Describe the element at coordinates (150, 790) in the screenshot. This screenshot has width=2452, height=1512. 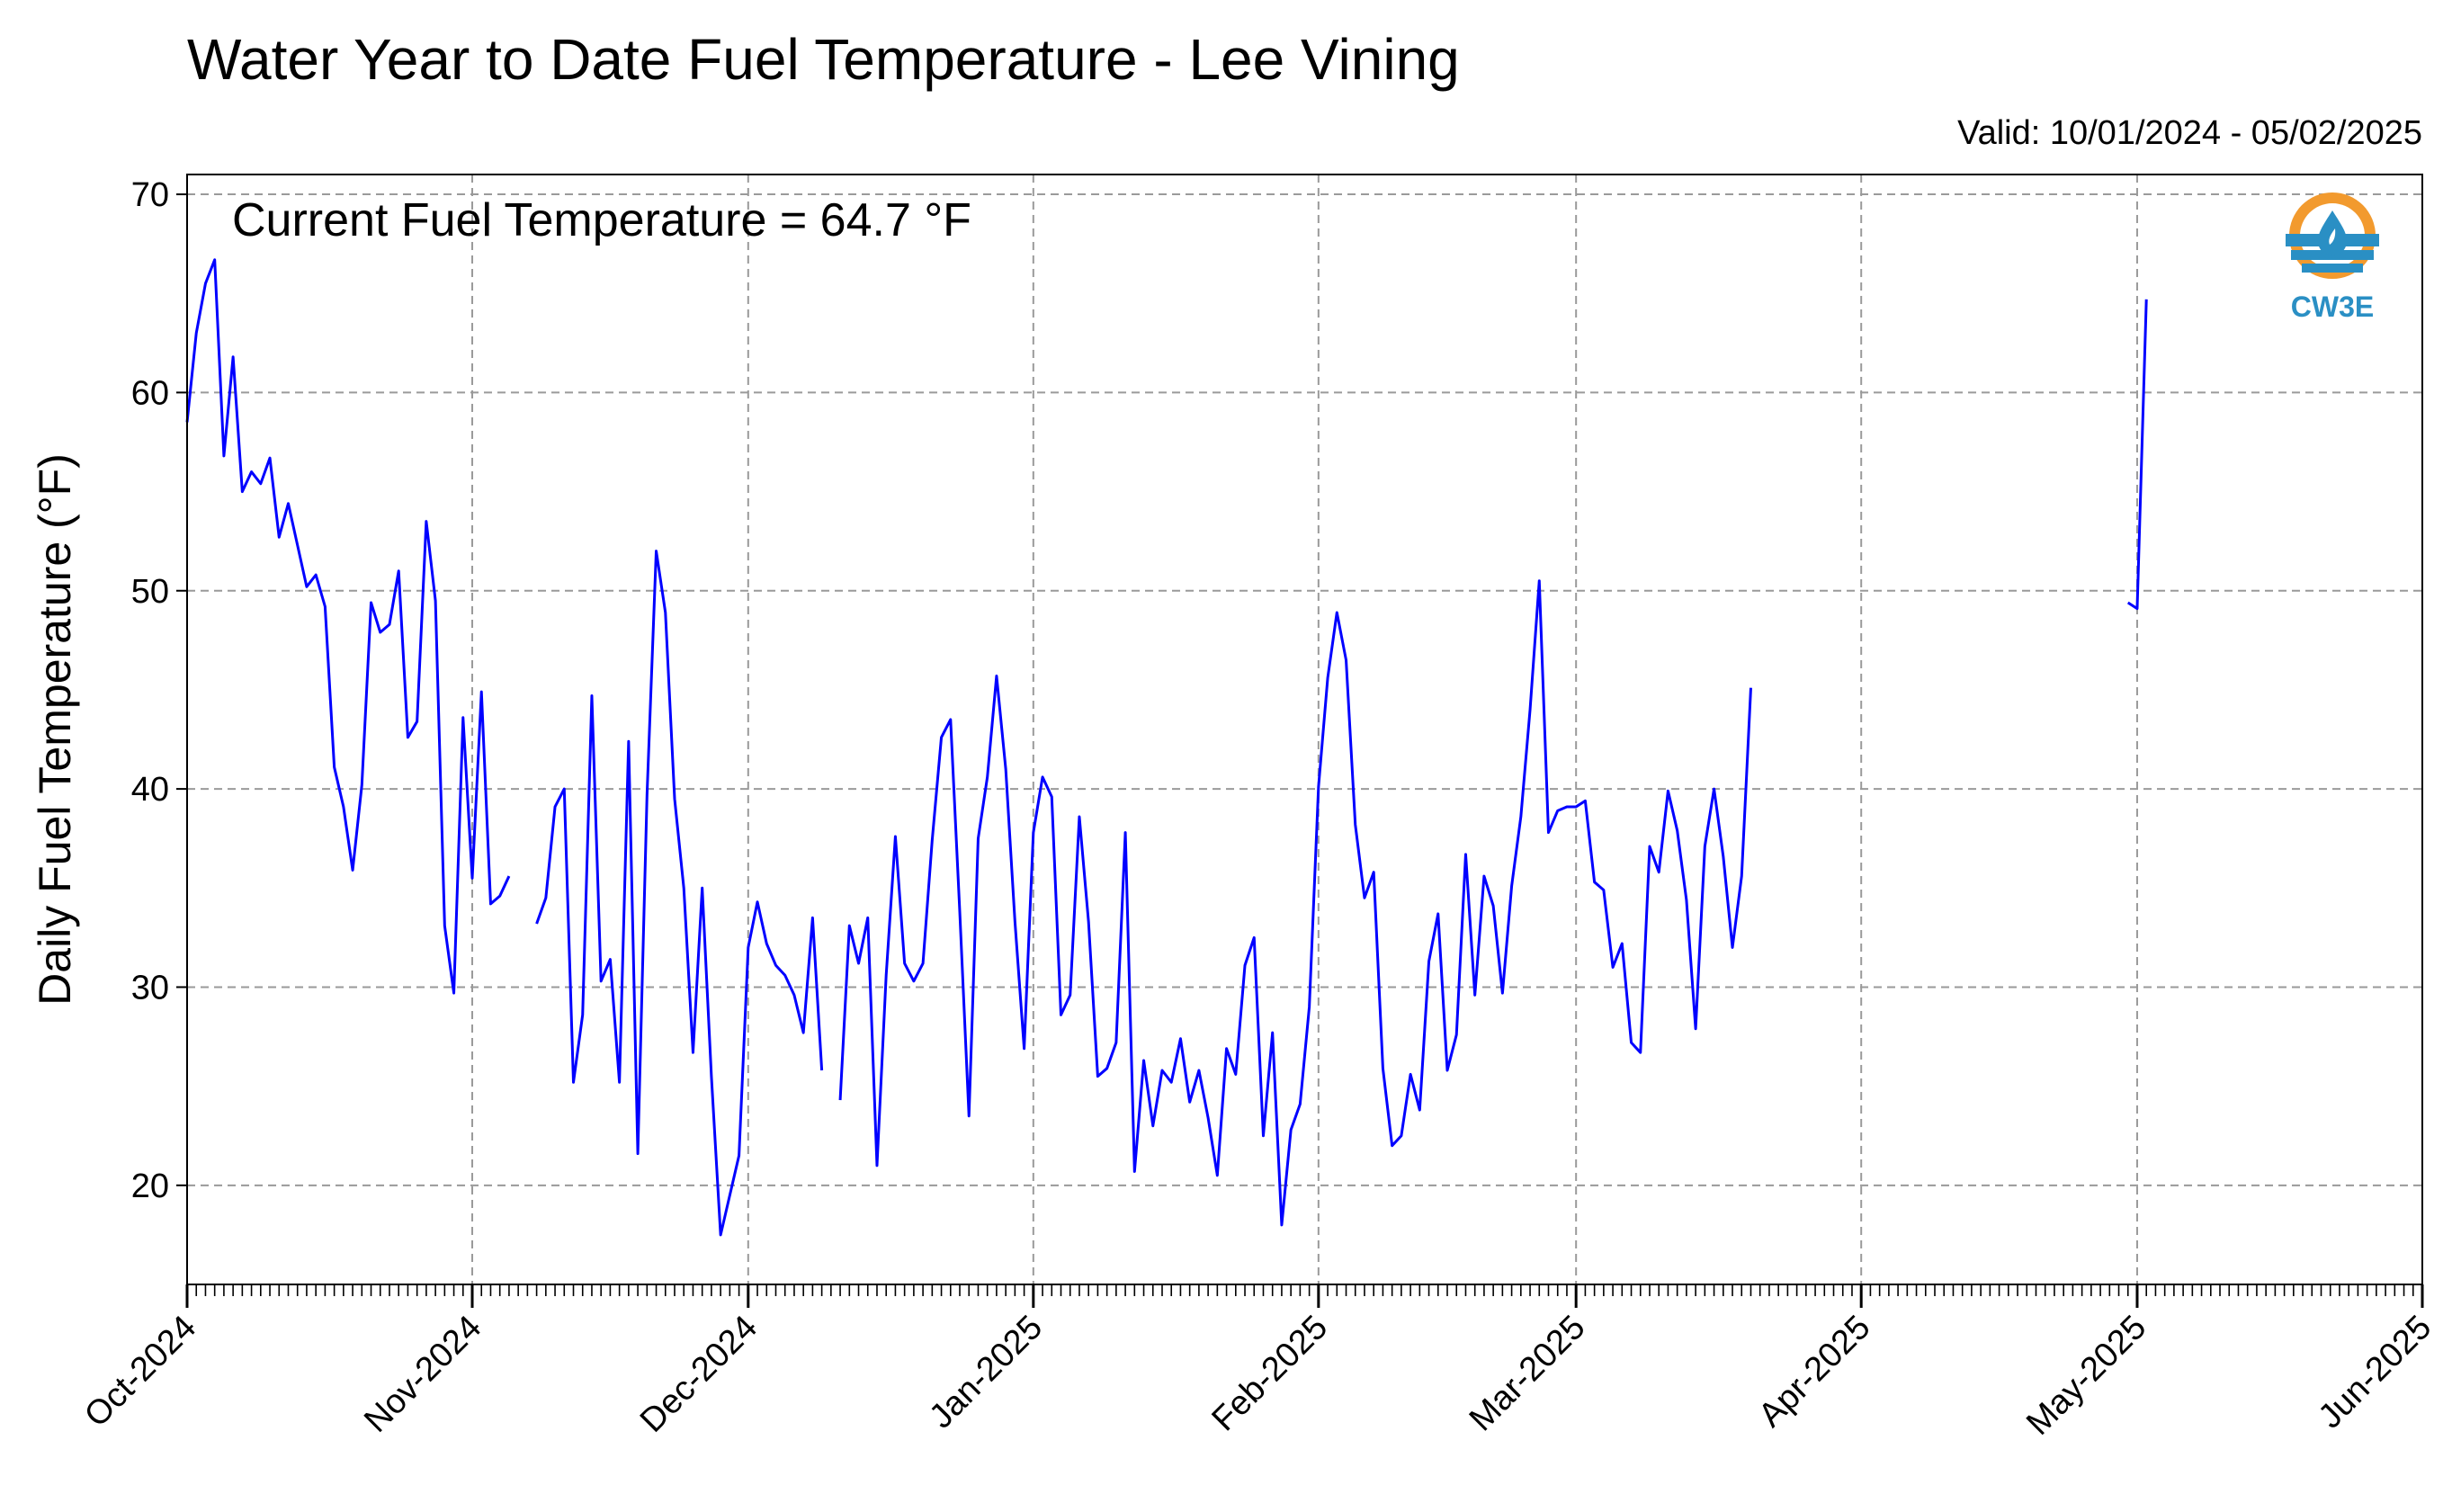
I see `y-tick-label: 40` at that location.